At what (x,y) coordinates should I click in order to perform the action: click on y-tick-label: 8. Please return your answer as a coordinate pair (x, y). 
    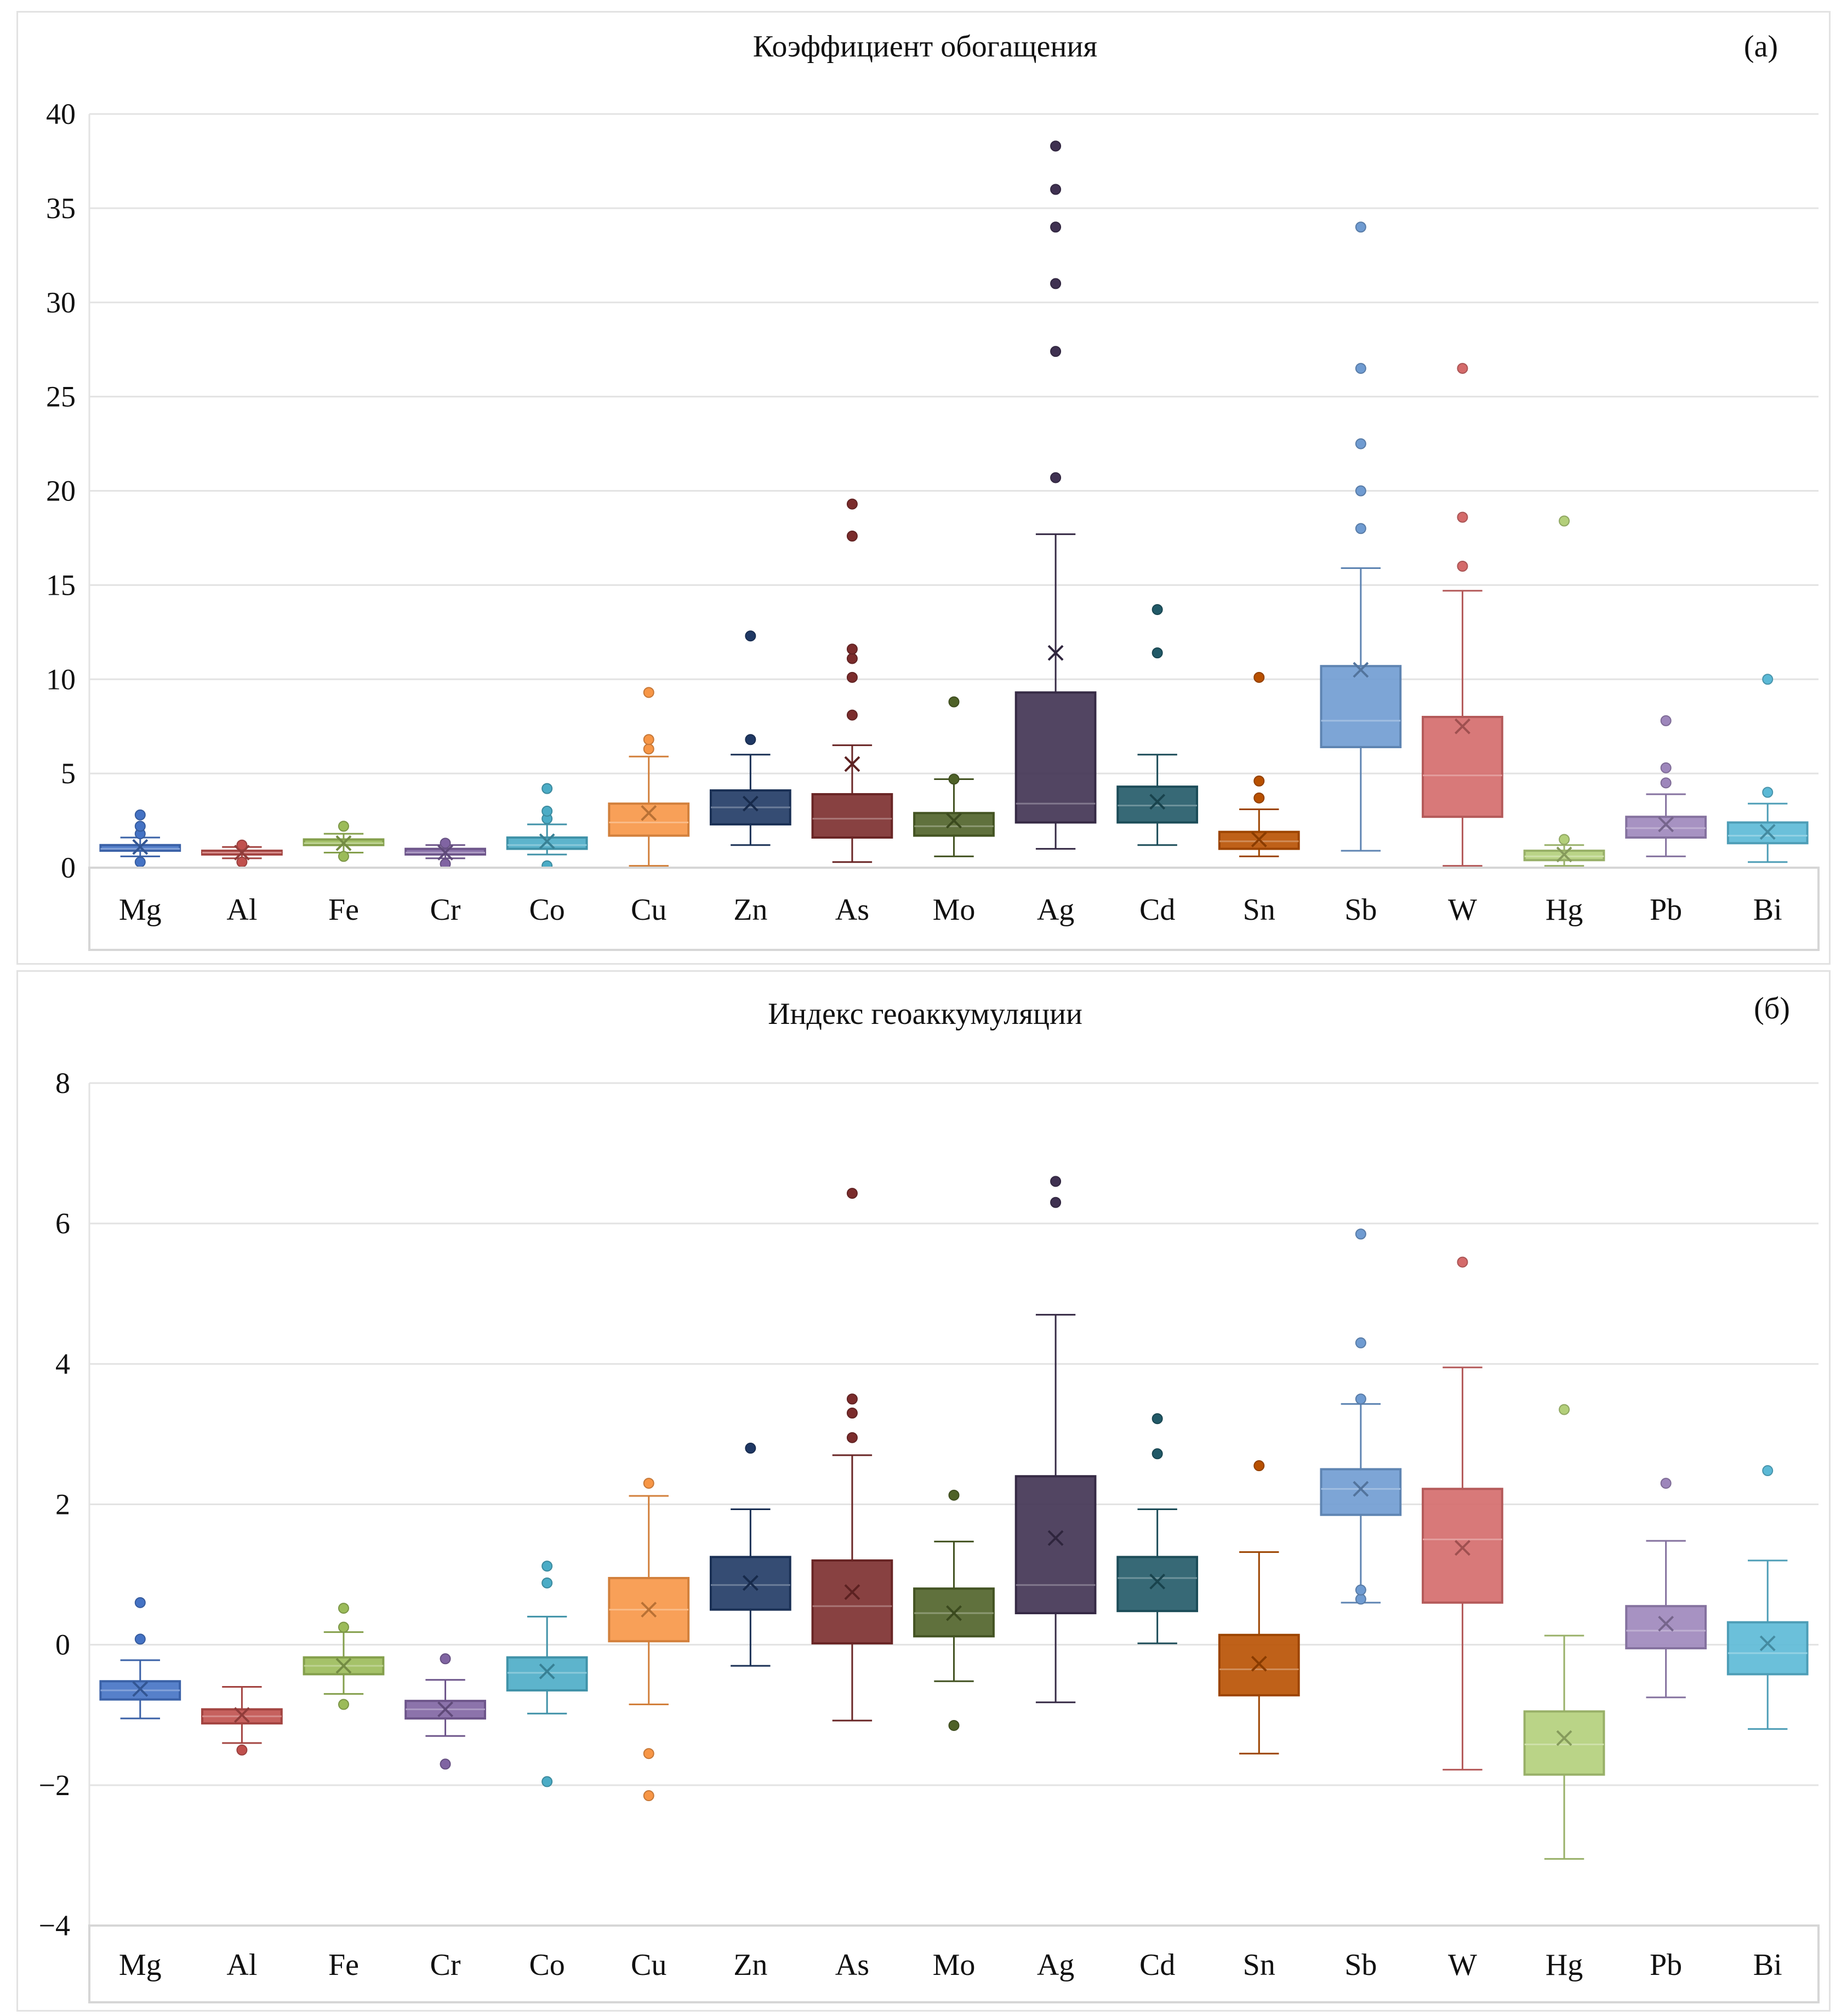
    Looking at the image, I should click on (62, 1083).